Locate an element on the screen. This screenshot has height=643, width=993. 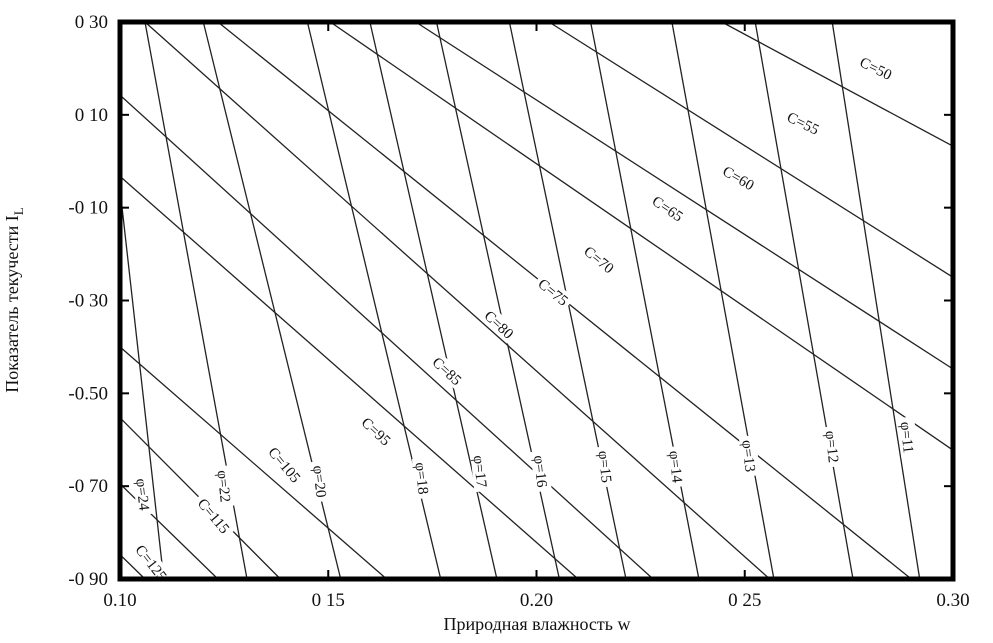
curve-label-group: C=55 is located at coordinates (803, 123).